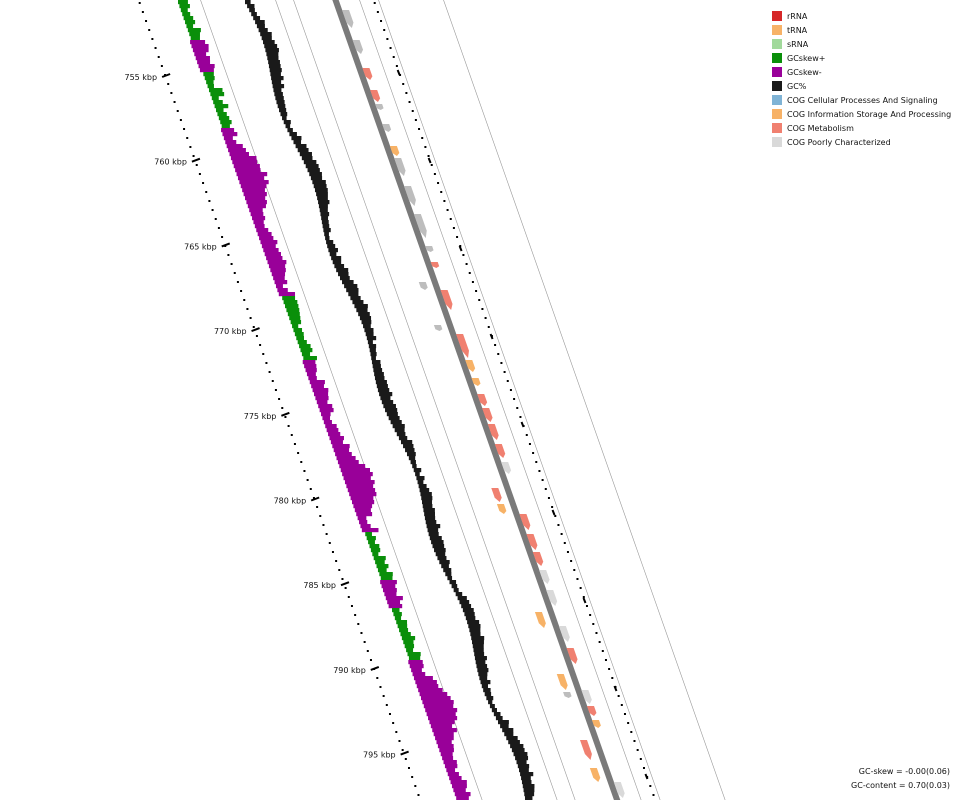 The width and height of the screenshot is (960, 800). Describe the element at coordinates (861, 100) in the screenshot. I see `legend-item-cog-cellular: COG Cellular Processes And Signaling` at that location.